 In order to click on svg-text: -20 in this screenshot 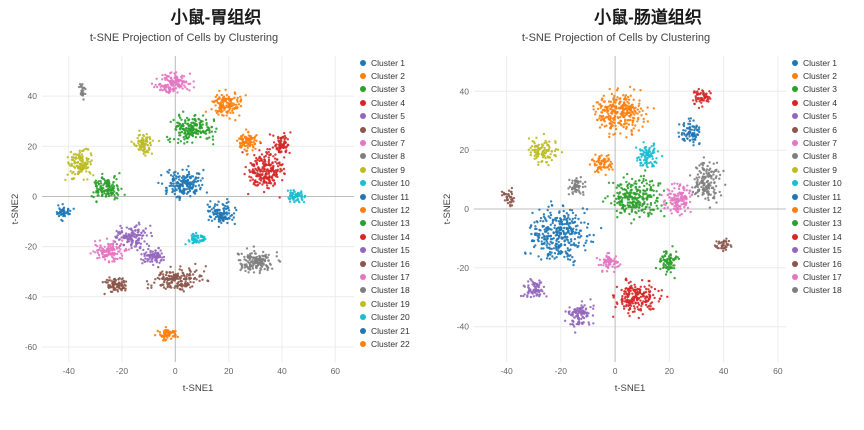, I will do `click(31, 247)`.